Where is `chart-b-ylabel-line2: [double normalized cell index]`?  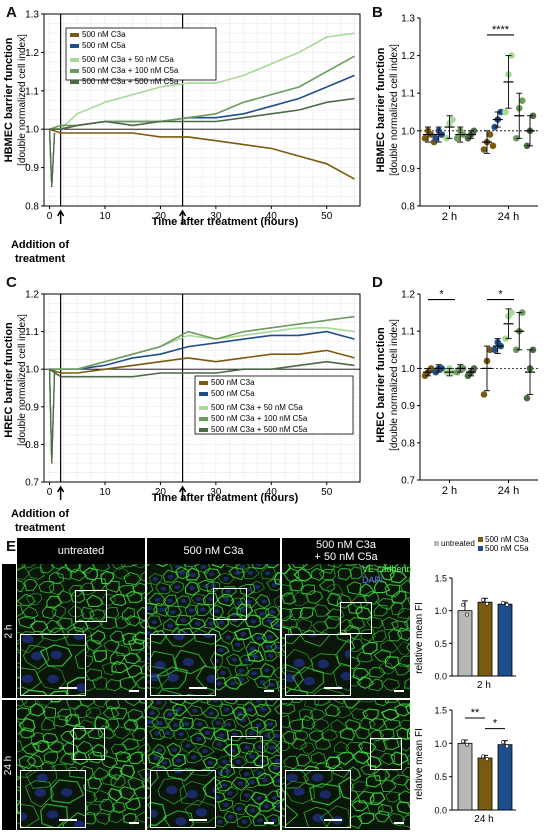
chart-b-ylabel-line2: [double normalized cell index] is located at coordinates (394, 110).